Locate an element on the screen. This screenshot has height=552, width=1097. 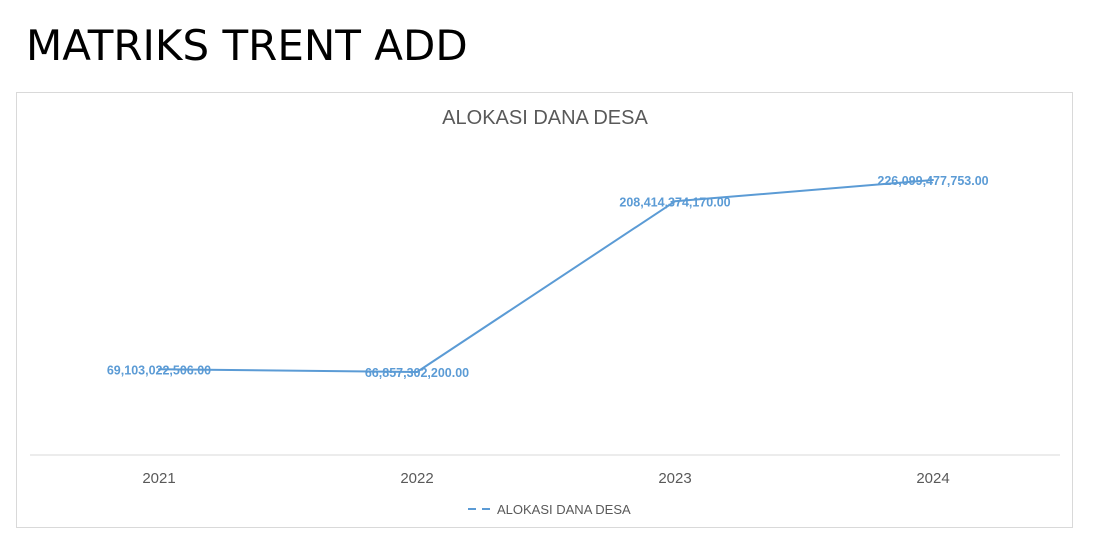
data-label: 66,857,302,200.00 is located at coordinates (417, 373).